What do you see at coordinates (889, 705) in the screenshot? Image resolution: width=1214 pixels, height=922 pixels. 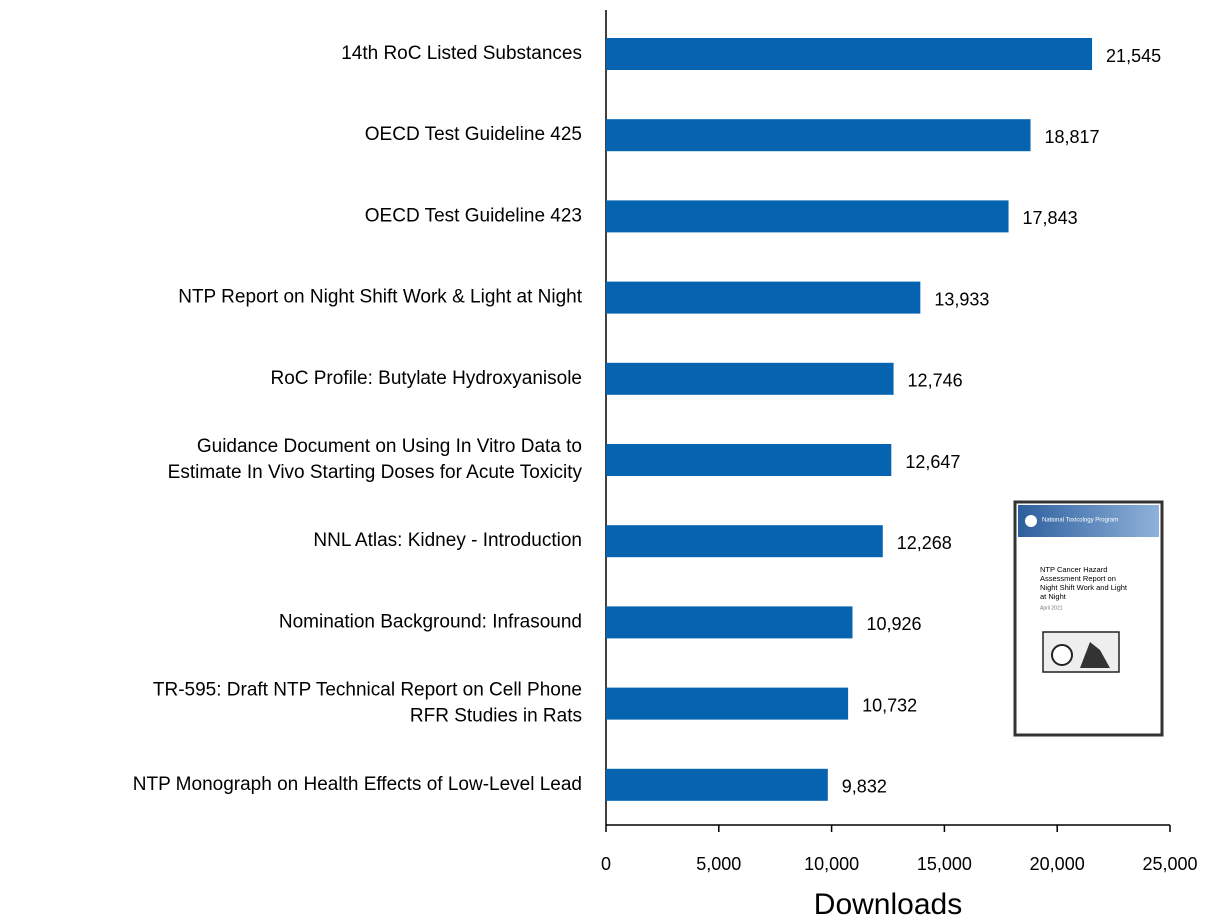 I see `value-label: 10,732` at bounding box center [889, 705].